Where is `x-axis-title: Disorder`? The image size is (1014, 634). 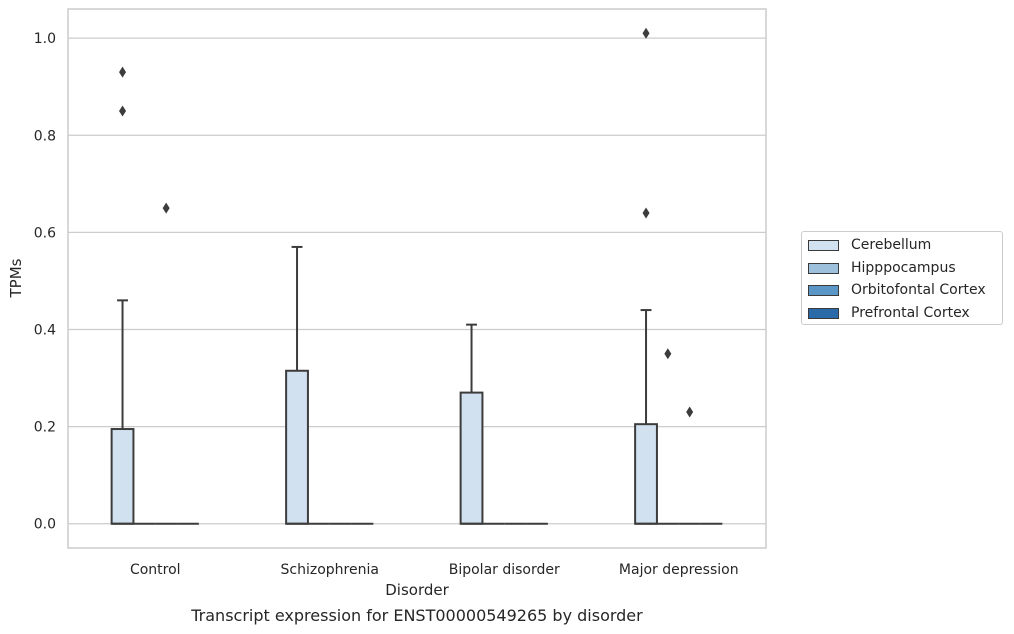 x-axis-title: Disorder is located at coordinates (417, 590).